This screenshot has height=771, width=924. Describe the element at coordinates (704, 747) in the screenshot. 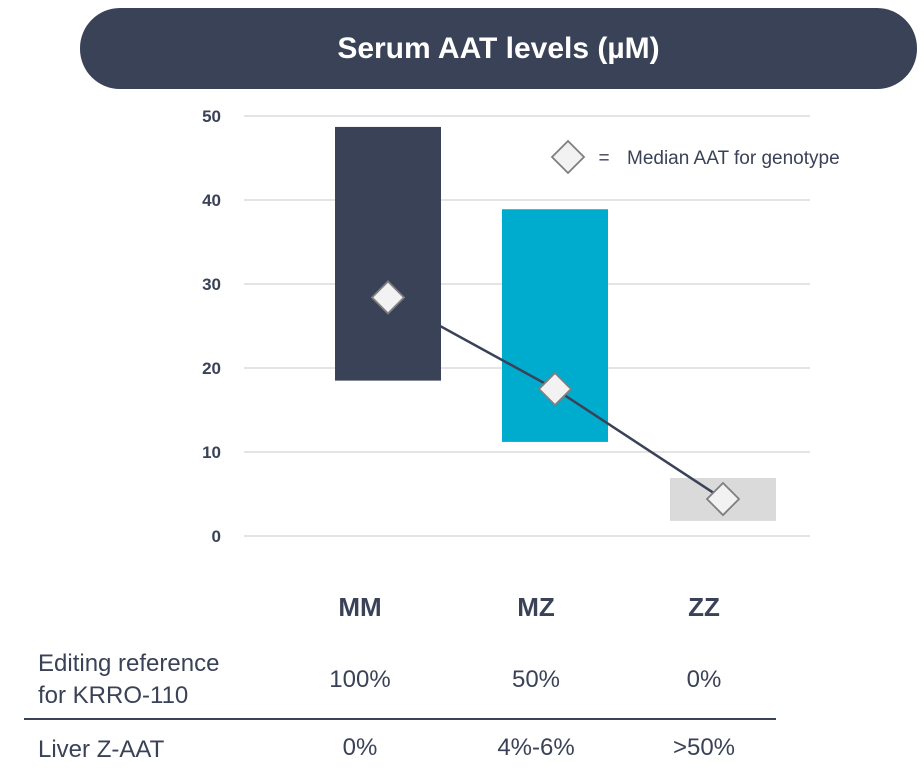

I see `liver-value-zz: >50%` at that location.